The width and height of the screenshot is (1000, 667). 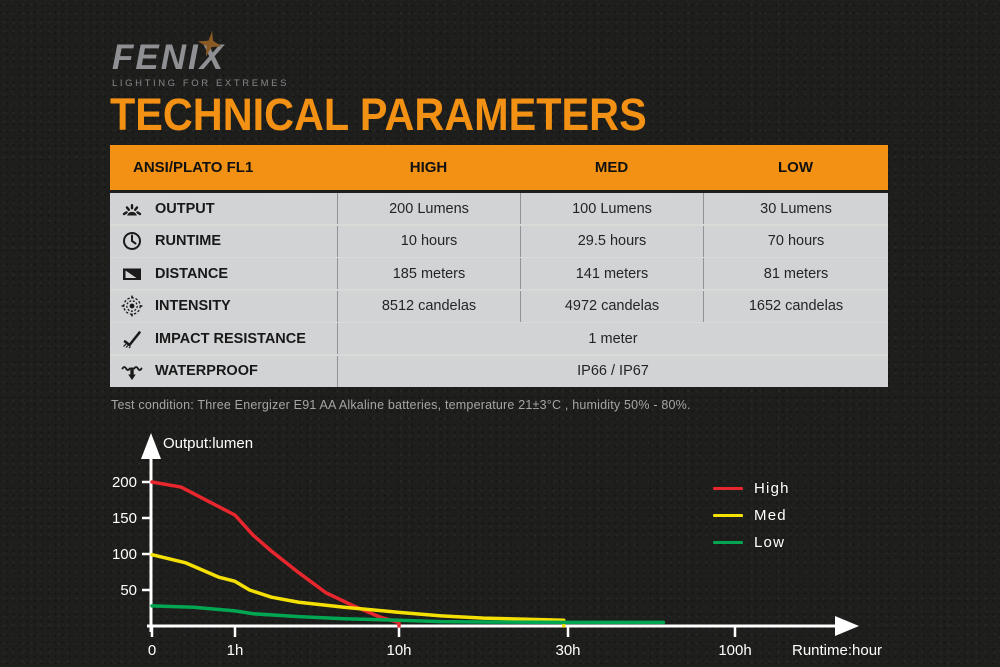 I want to click on legend-item-high: High, so click(x=751, y=488).